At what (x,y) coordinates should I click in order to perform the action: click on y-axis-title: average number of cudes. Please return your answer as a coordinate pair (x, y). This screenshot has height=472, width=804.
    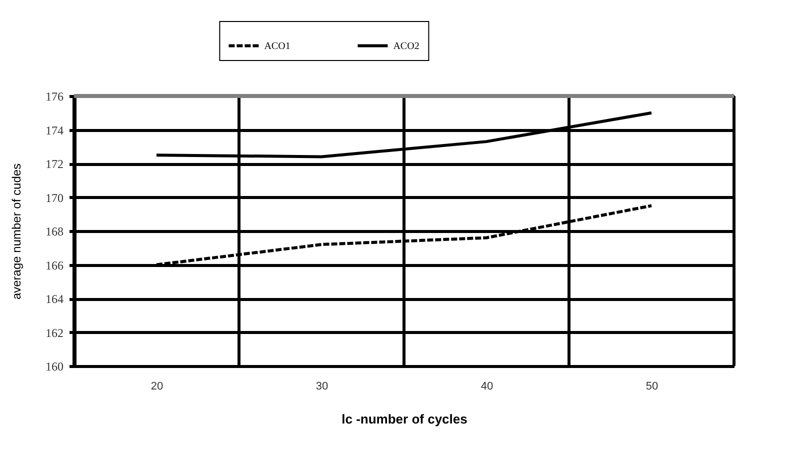
    Looking at the image, I should click on (17, 231).